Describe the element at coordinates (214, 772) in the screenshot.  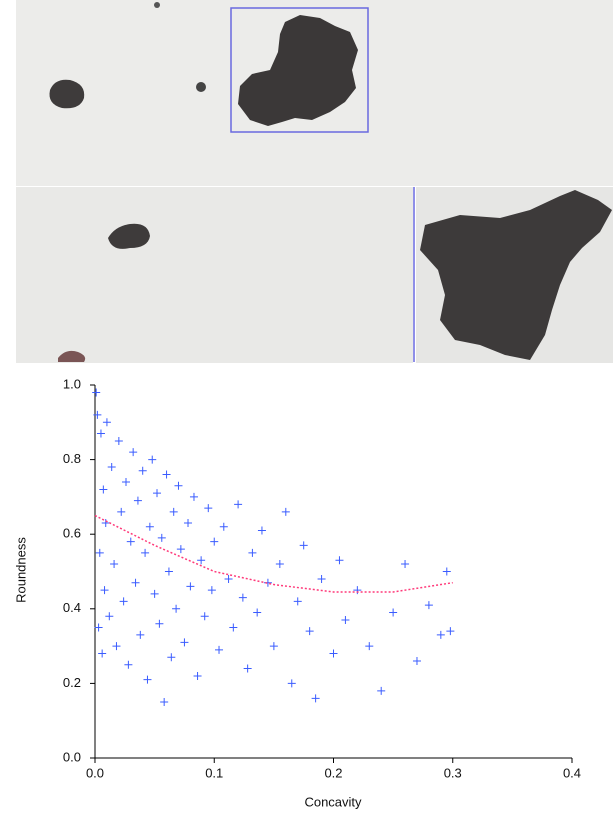
I see `x-tick-label: 0.1` at that location.